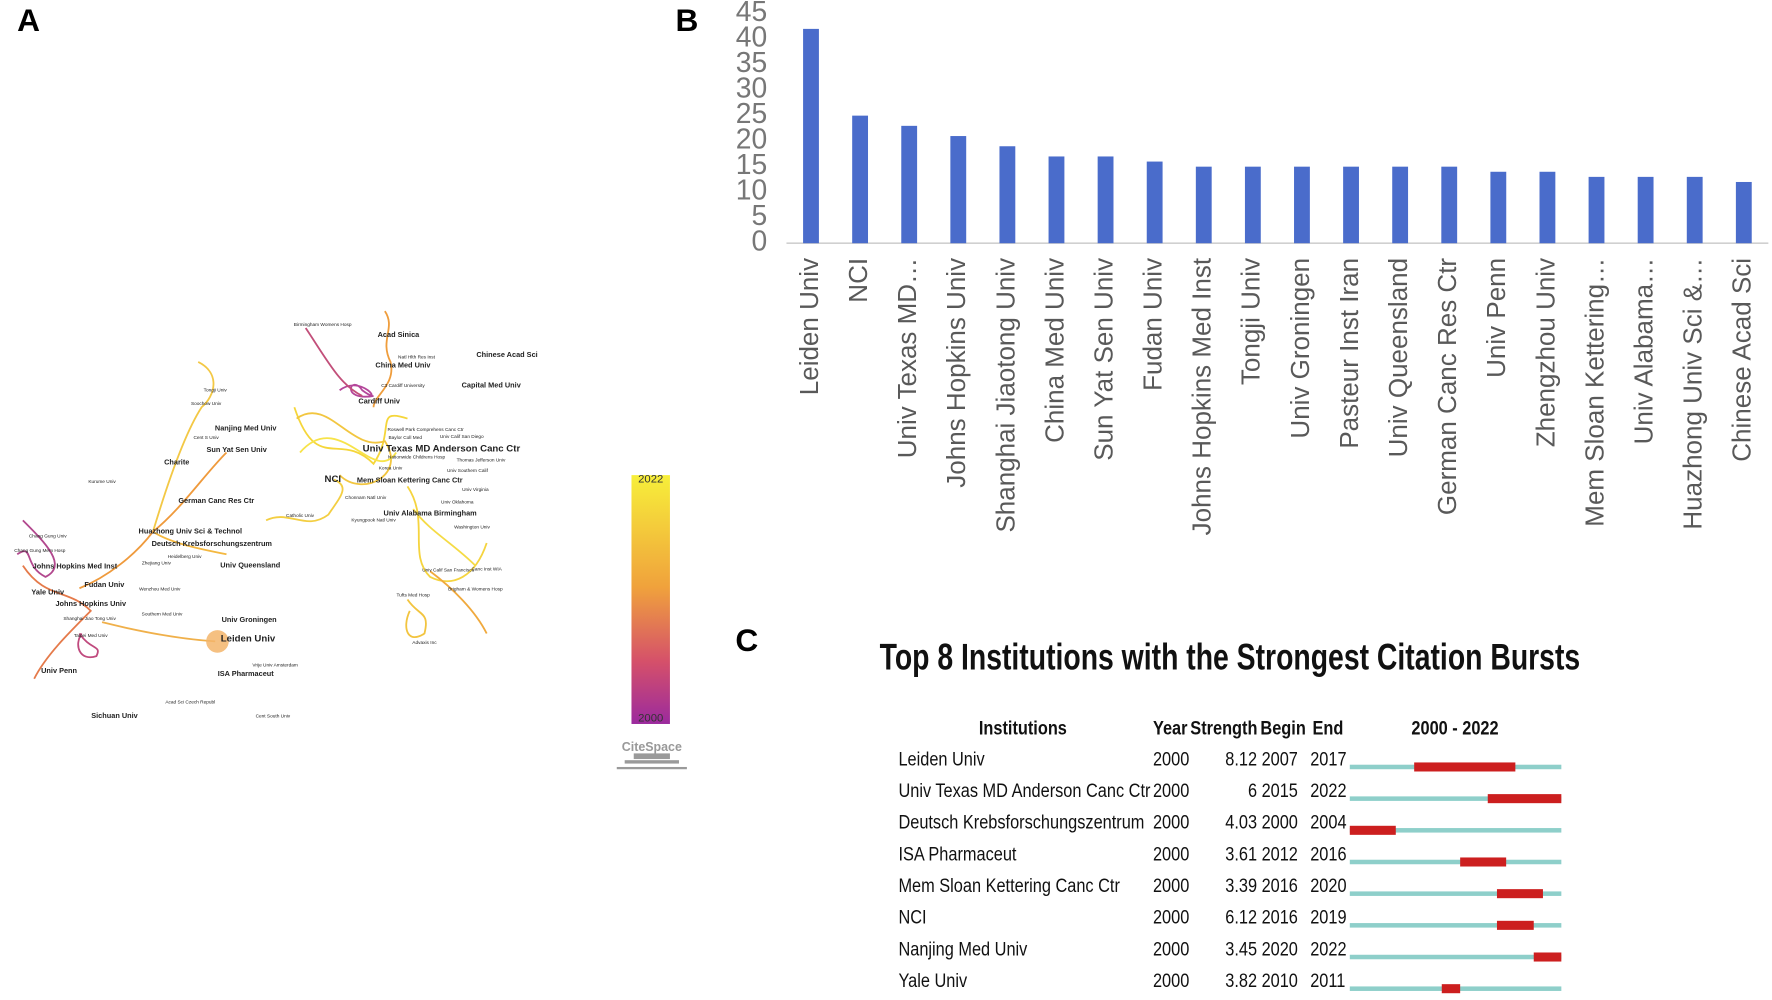 The width and height of the screenshot is (1772, 1000). Describe the element at coordinates (206, 438) in the screenshot. I see `node-label: Cent S Univ` at that location.